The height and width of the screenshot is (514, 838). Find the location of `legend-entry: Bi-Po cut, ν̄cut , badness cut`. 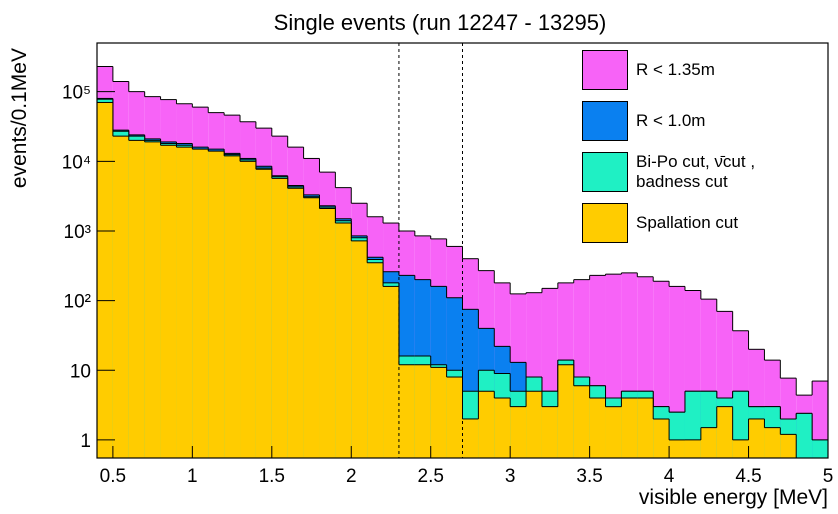

legend-entry: Bi-Po cut, ν̄cut , badness cut is located at coordinates (702, 172).